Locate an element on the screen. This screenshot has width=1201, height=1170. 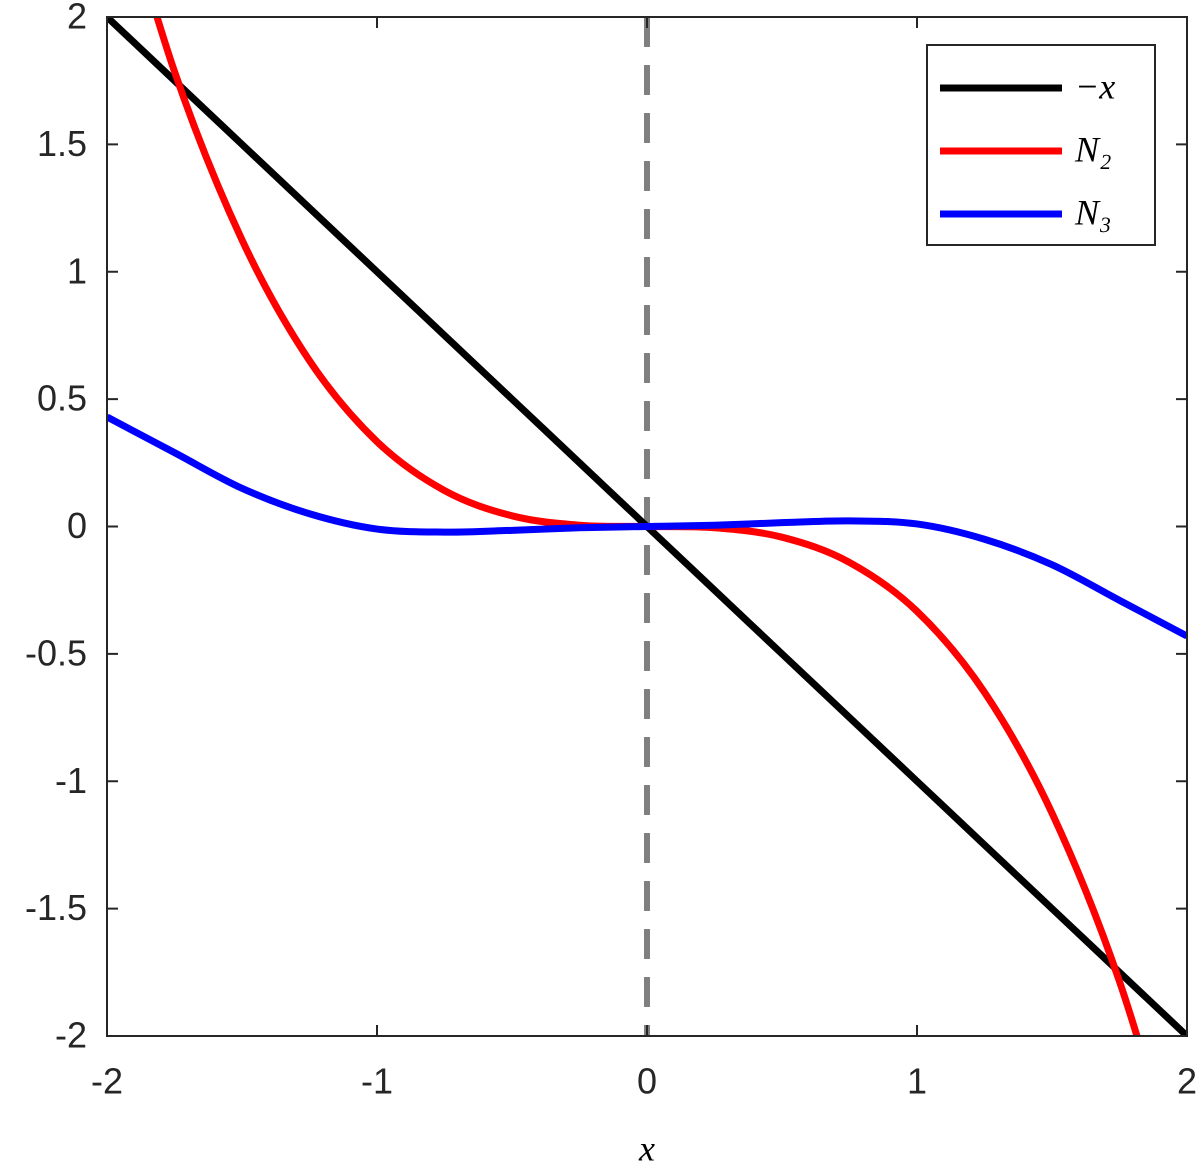
x-axis-label: x is located at coordinates (646, 1148).